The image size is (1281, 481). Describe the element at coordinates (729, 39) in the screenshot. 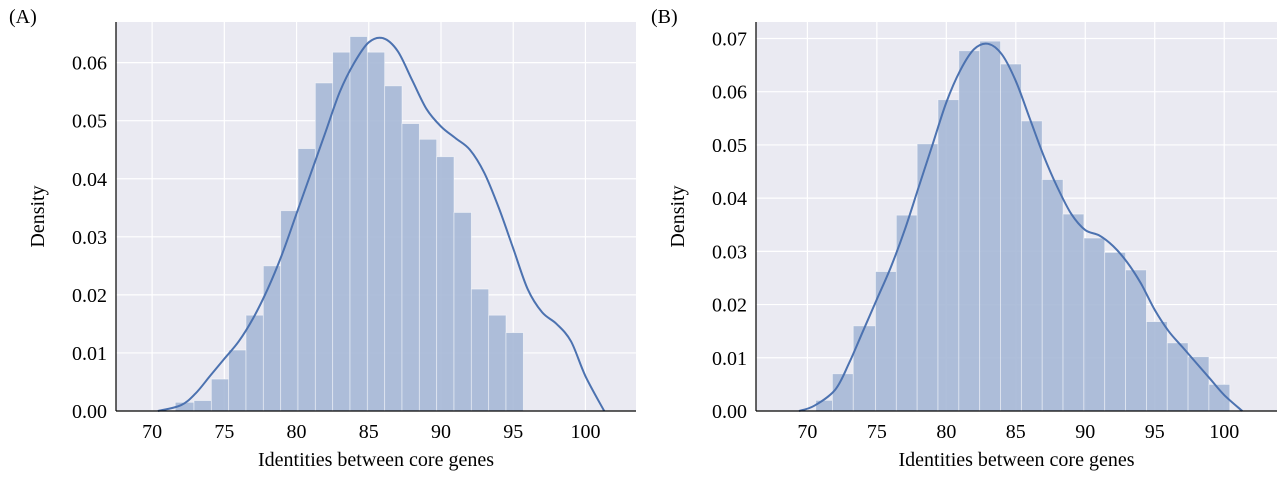

I see `y-tick-label: 0.07` at that location.